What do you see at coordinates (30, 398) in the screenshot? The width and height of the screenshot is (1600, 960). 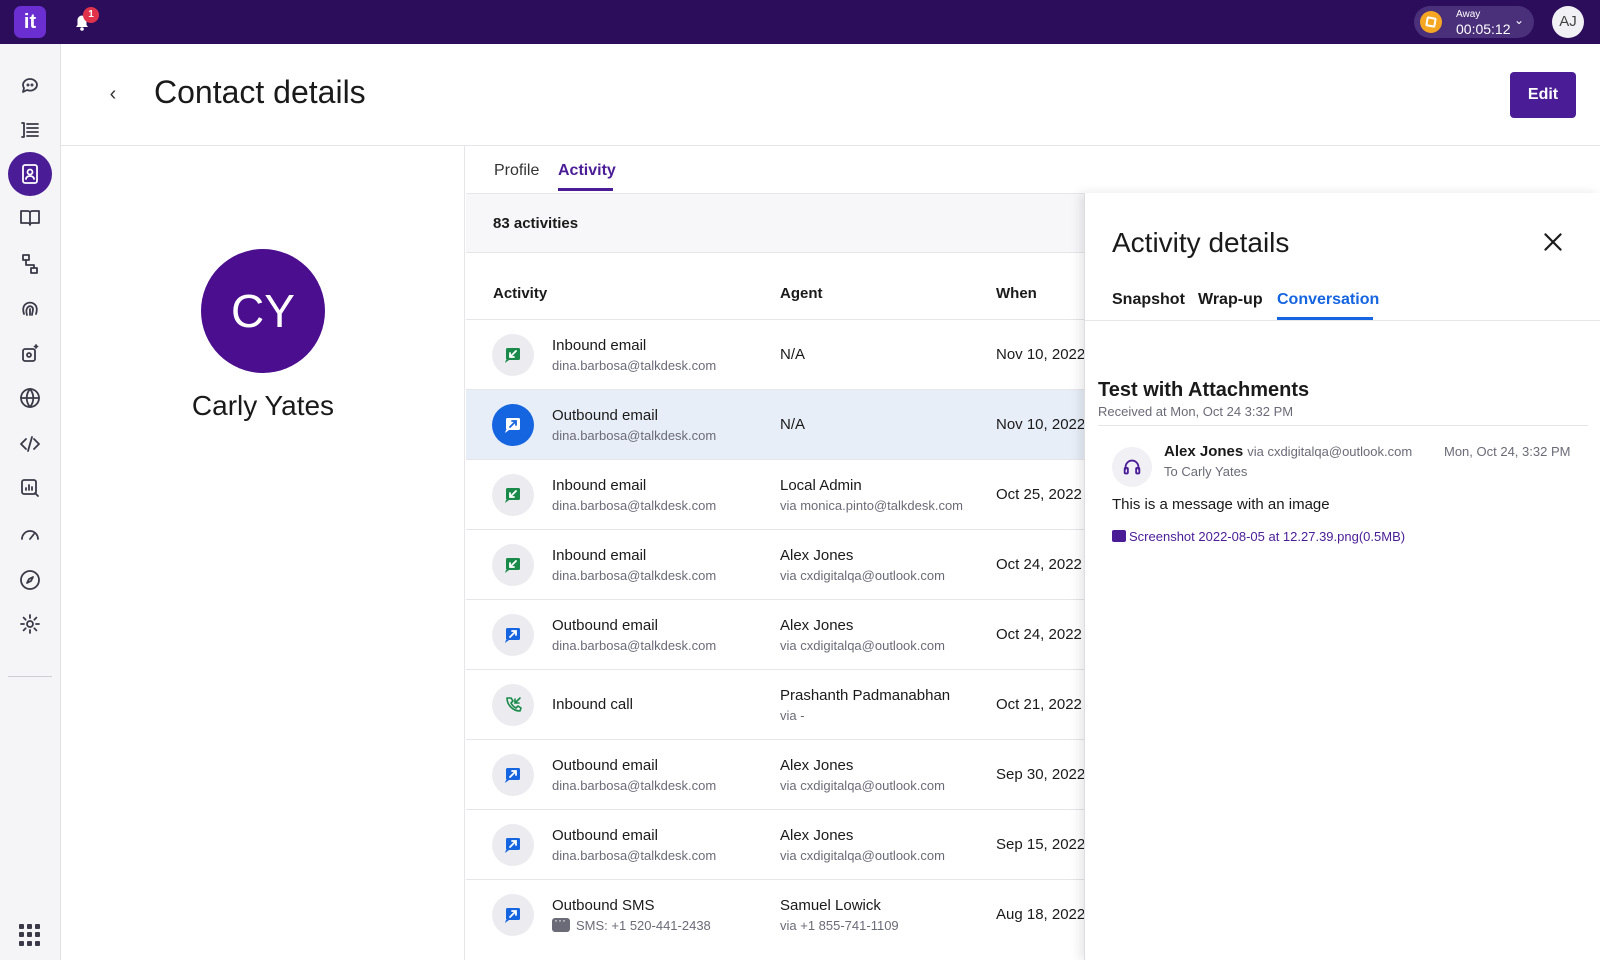 I see `globe-icon` at bounding box center [30, 398].